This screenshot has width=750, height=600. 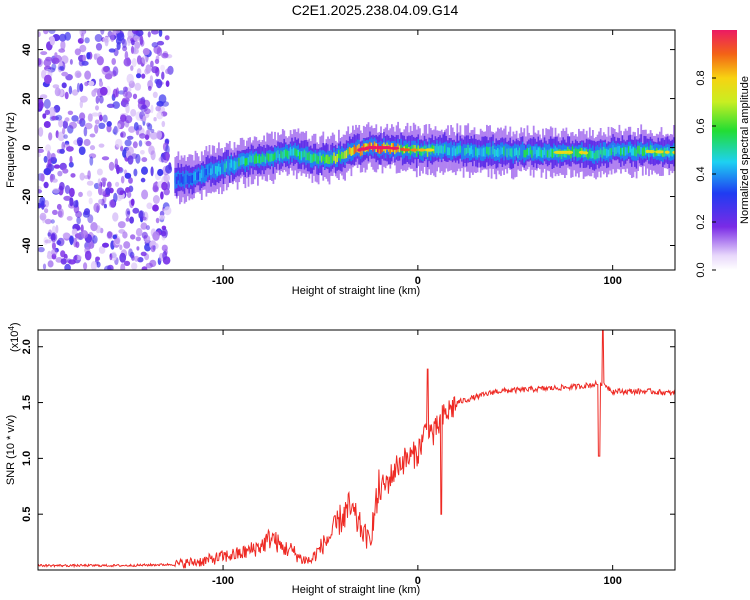 I want to click on y-tick-label: 20, so click(x=27, y=98).